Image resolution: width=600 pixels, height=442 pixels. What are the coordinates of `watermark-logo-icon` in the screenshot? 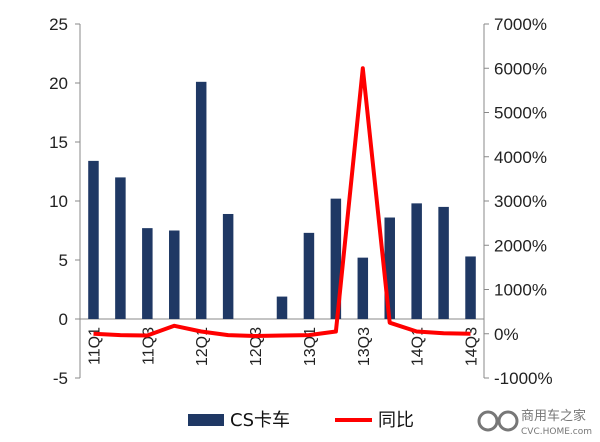 It's located at (498, 421).